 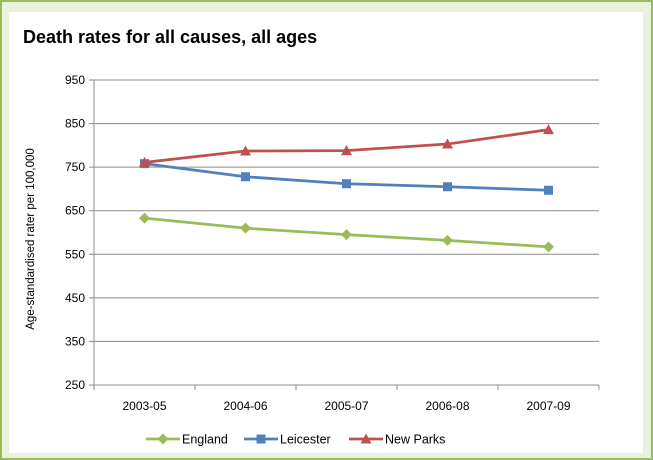 What do you see at coordinates (75, 167) in the screenshot?
I see `y-tick-label: 750` at bounding box center [75, 167].